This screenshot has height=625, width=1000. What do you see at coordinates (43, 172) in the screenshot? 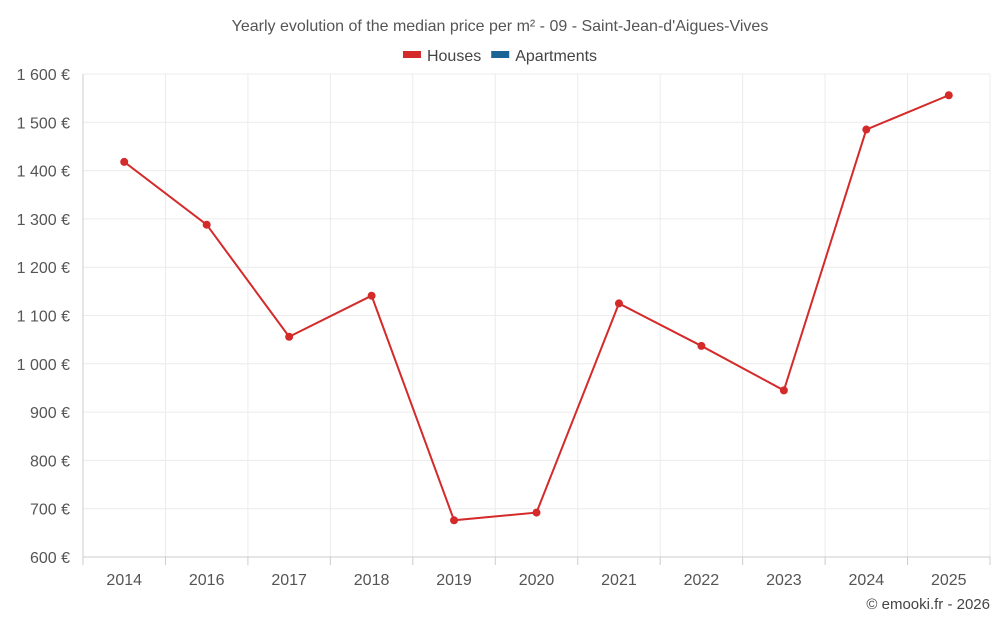
I see `y-tick-label: 1 400 €` at bounding box center [43, 172].